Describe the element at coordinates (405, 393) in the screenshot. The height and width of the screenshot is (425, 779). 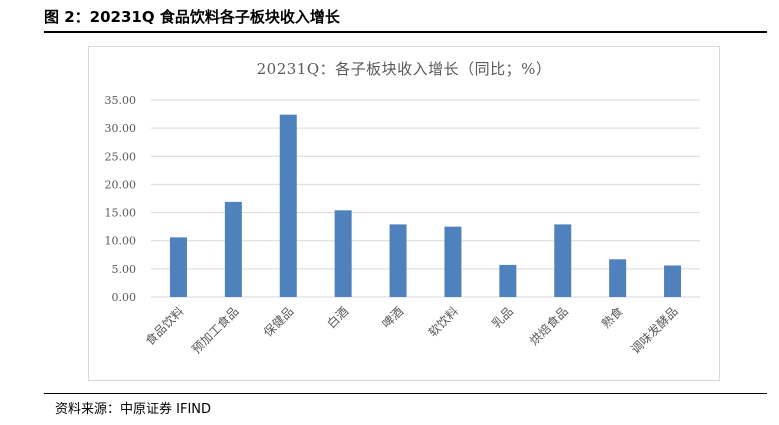
I see `bottom-rule` at that location.